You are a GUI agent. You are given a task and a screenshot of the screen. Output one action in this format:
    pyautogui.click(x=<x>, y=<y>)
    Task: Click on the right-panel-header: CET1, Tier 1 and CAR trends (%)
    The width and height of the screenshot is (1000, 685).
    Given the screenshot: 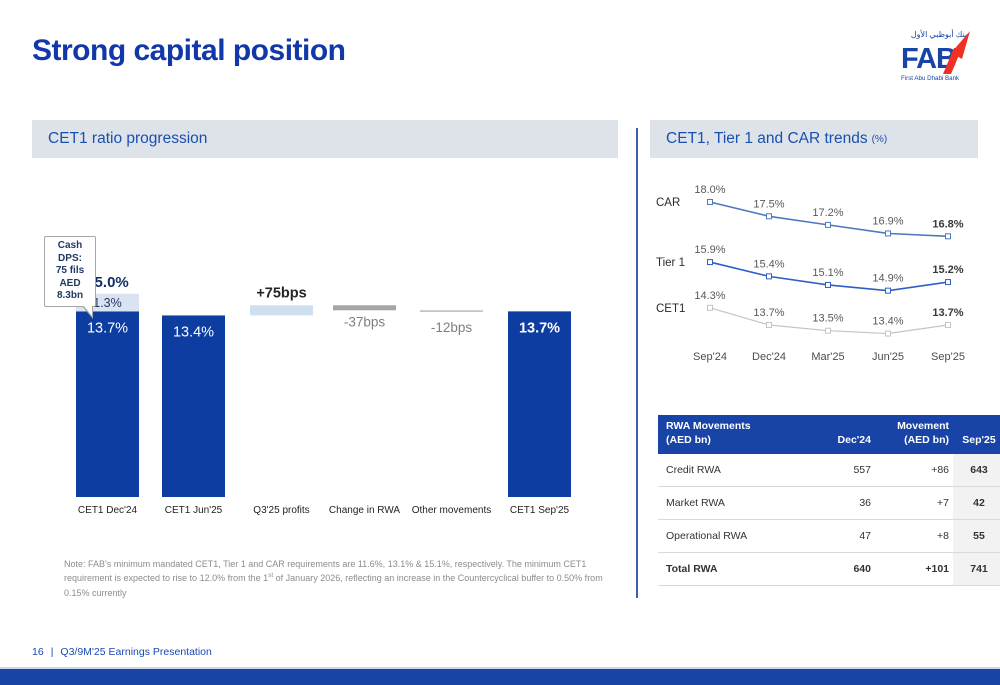 What is the action you would take?
    pyautogui.click(x=814, y=139)
    